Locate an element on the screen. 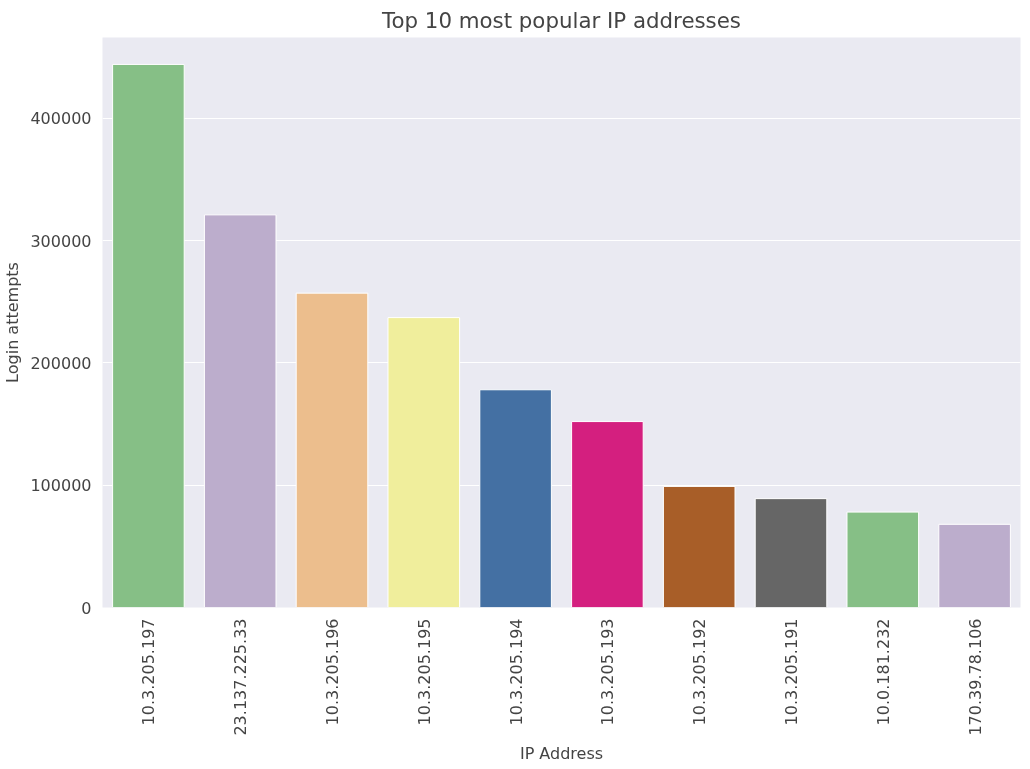 Image resolution: width=1030 pixels, height=769 pixels. y-tick-label: 100000 is located at coordinates (61, 486).